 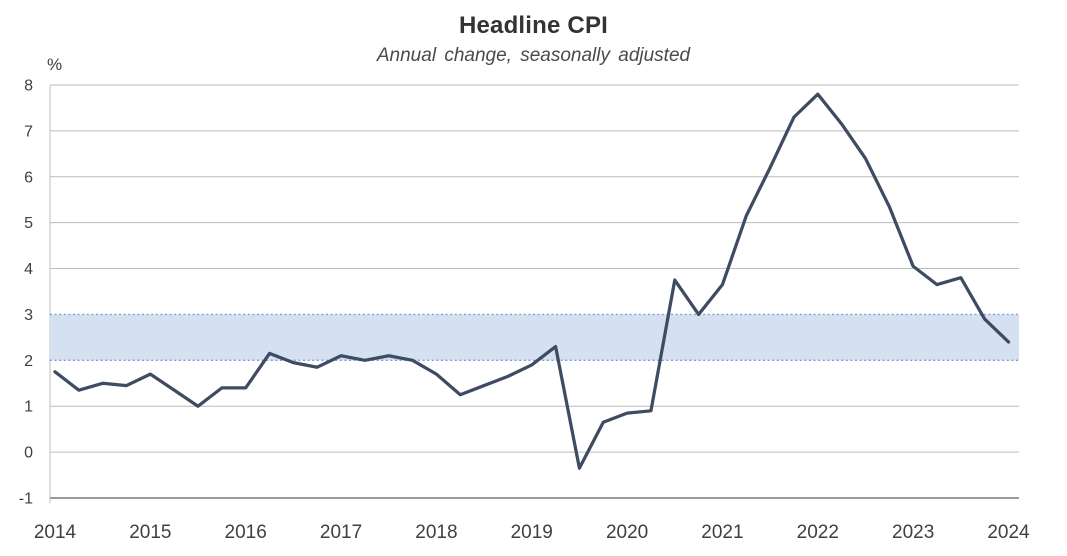 What do you see at coordinates (26, 499) in the screenshot?
I see `y-tick-label: -1` at bounding box center [26, 499].